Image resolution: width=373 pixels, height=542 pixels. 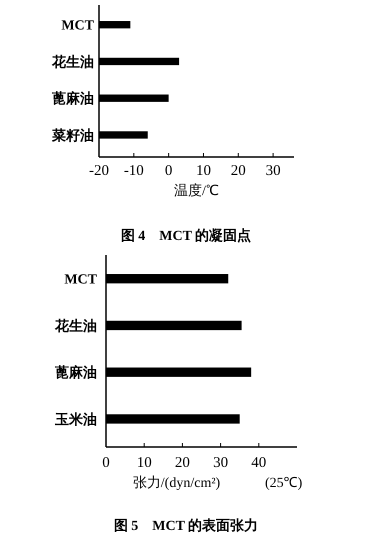 I want to click on y-tick-label: 菜籽油, so click(x=72, y=136).